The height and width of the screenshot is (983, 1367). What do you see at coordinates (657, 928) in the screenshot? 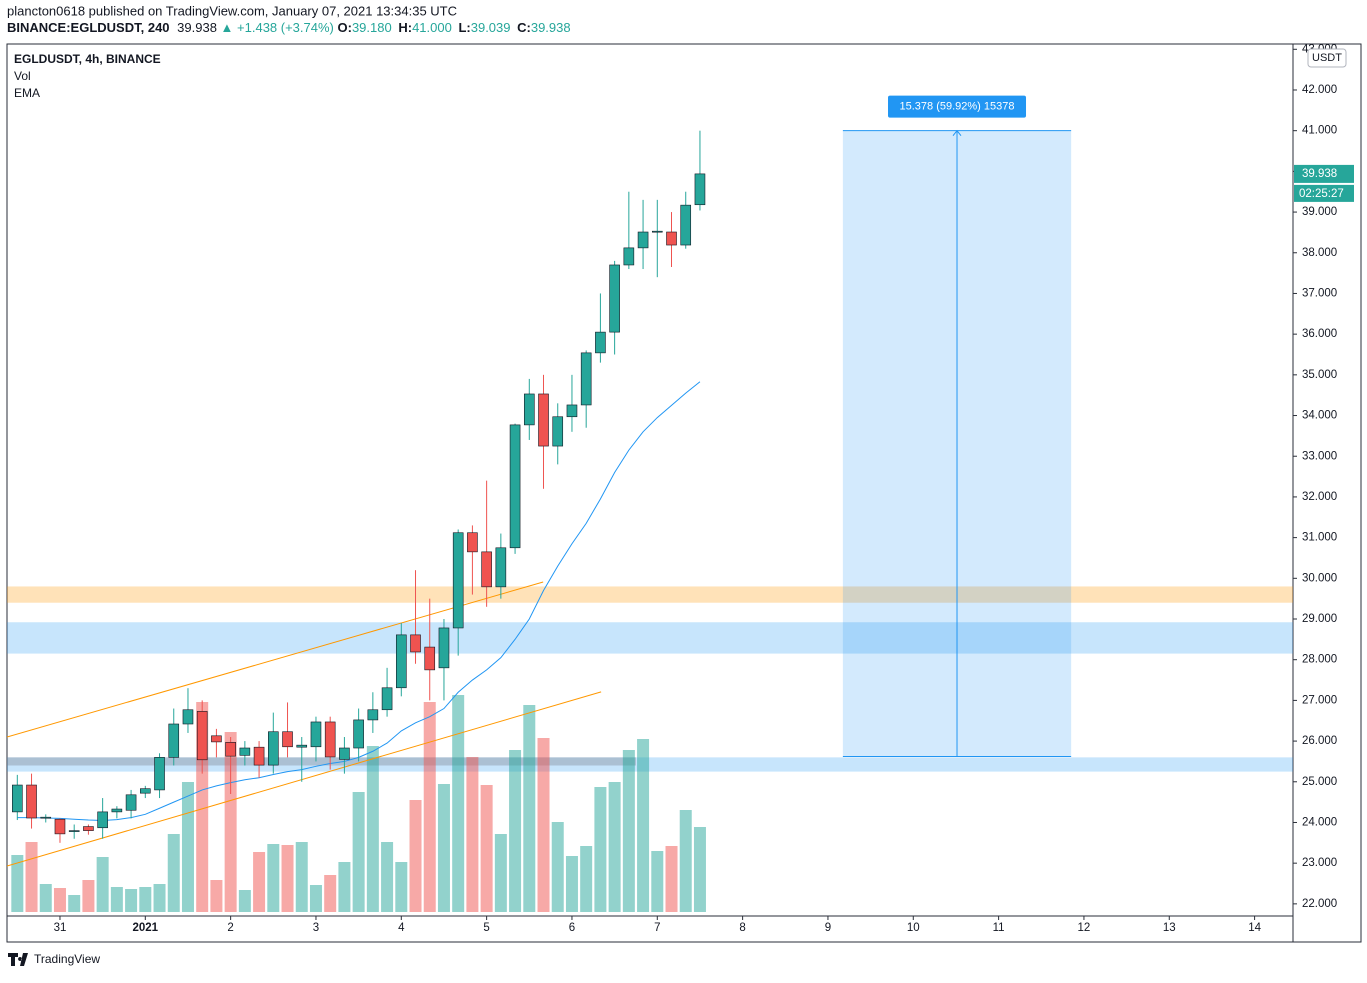
I see `x-tick-label: 7` at bounding box center [657, 928].